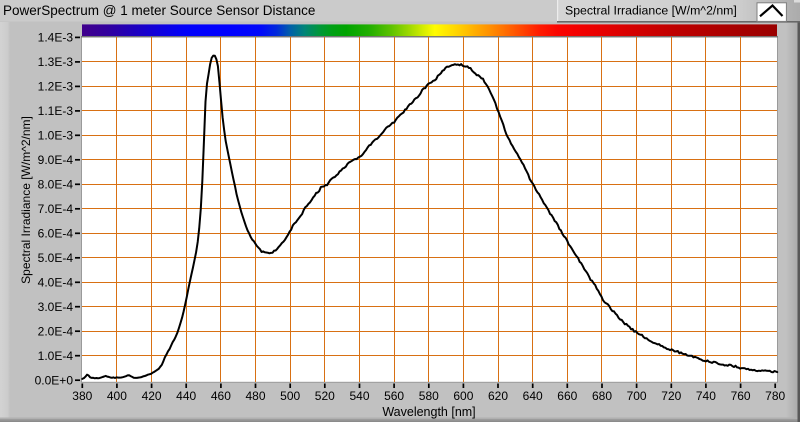  What do you see at coordinates (56, 62) in the screenshot?
I see `svg-text: 1.3E-3` at bounding box center [56, 62].